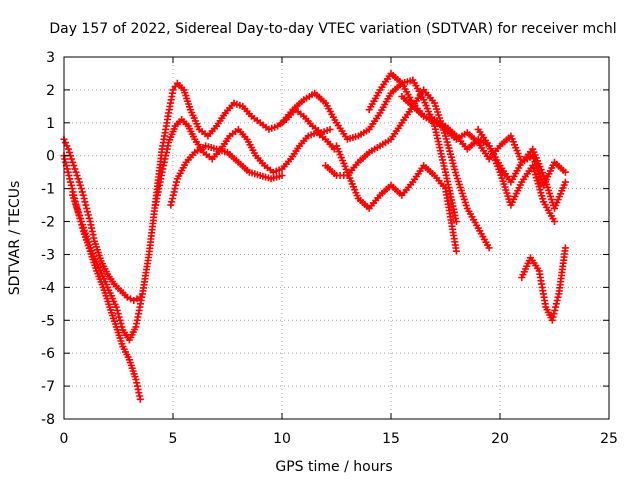  What do you see at coordinates (391, 439) in the screenshot?
I see `x-tick-label: 15` at bounding box center [391, 439].